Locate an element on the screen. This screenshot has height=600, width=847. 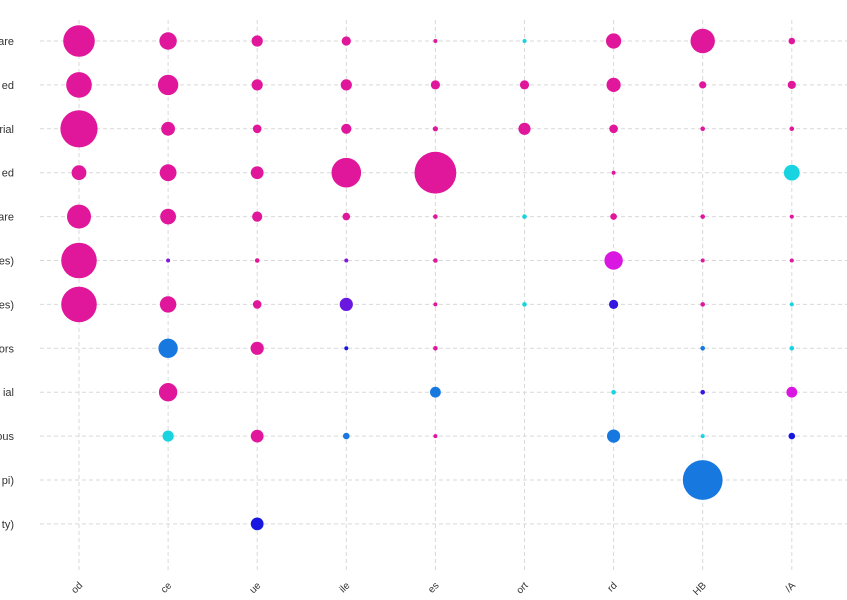
row-labels: are ed rial ed are es) es) ors ial ous pi) ty) is located at coordinates (7, 283).